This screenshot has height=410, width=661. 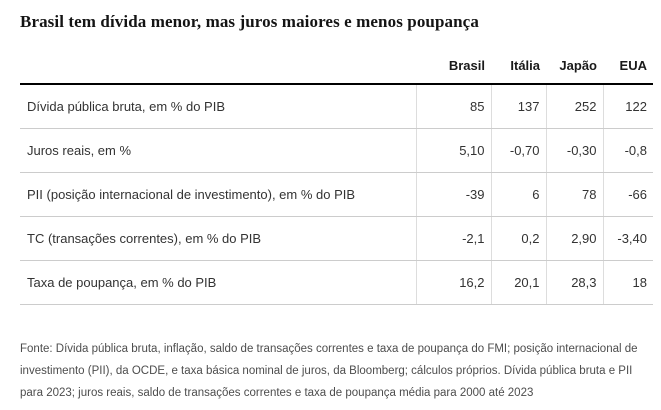 What do you see at coordinates (627, 106) in the screenshot?
I see `cell-value: 122` at bounding box center [627, 106].